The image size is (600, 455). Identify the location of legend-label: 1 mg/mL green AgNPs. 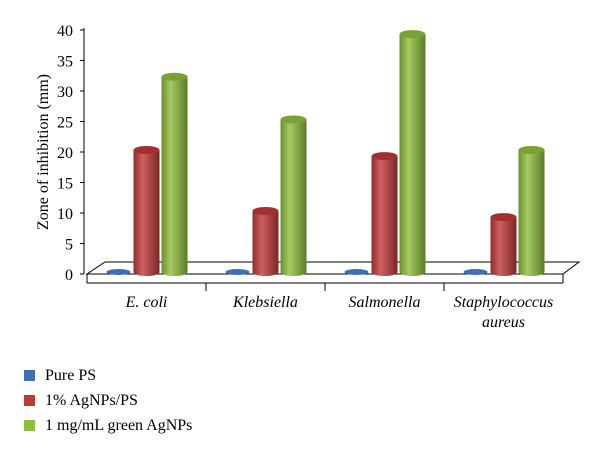
(119, 425).